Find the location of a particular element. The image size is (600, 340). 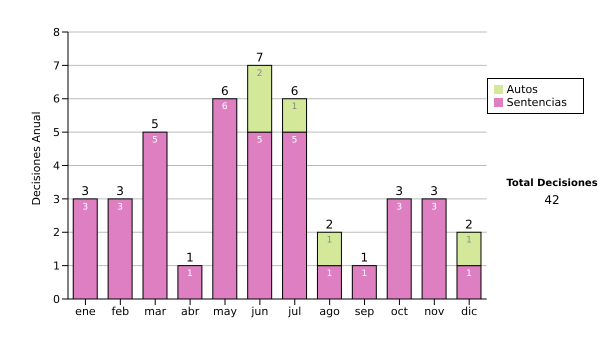

x-tick-label: abr is located at coordinates (190, 311).